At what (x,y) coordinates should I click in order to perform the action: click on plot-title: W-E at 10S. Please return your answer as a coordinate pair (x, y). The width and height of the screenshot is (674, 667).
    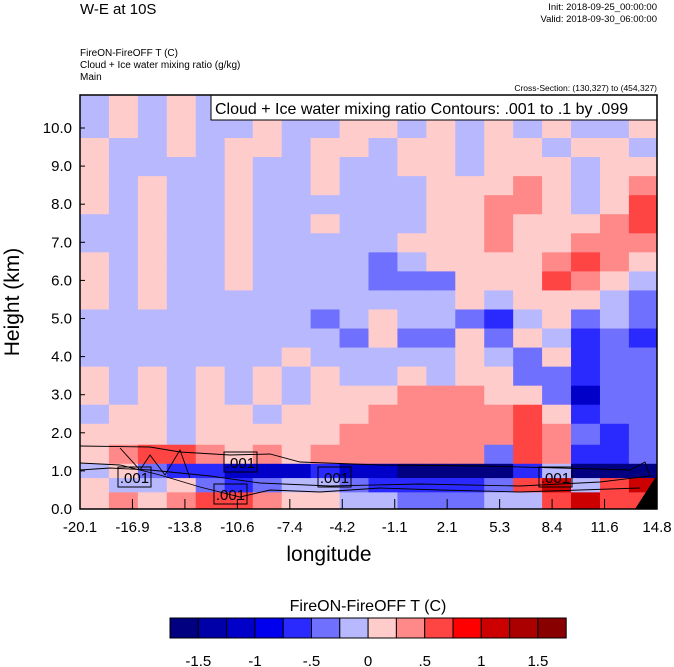
    Looking at the image, I should click on (118, 9).